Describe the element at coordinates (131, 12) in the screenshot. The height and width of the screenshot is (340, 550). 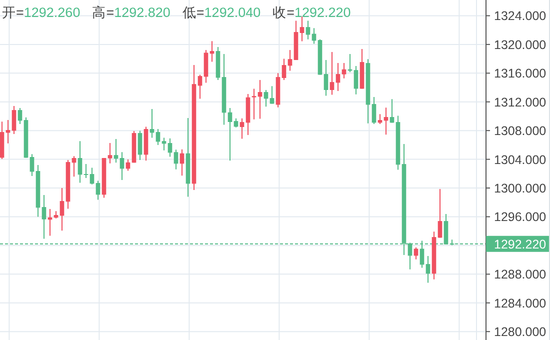
I see `annotation: 高=1292.820` at that location.